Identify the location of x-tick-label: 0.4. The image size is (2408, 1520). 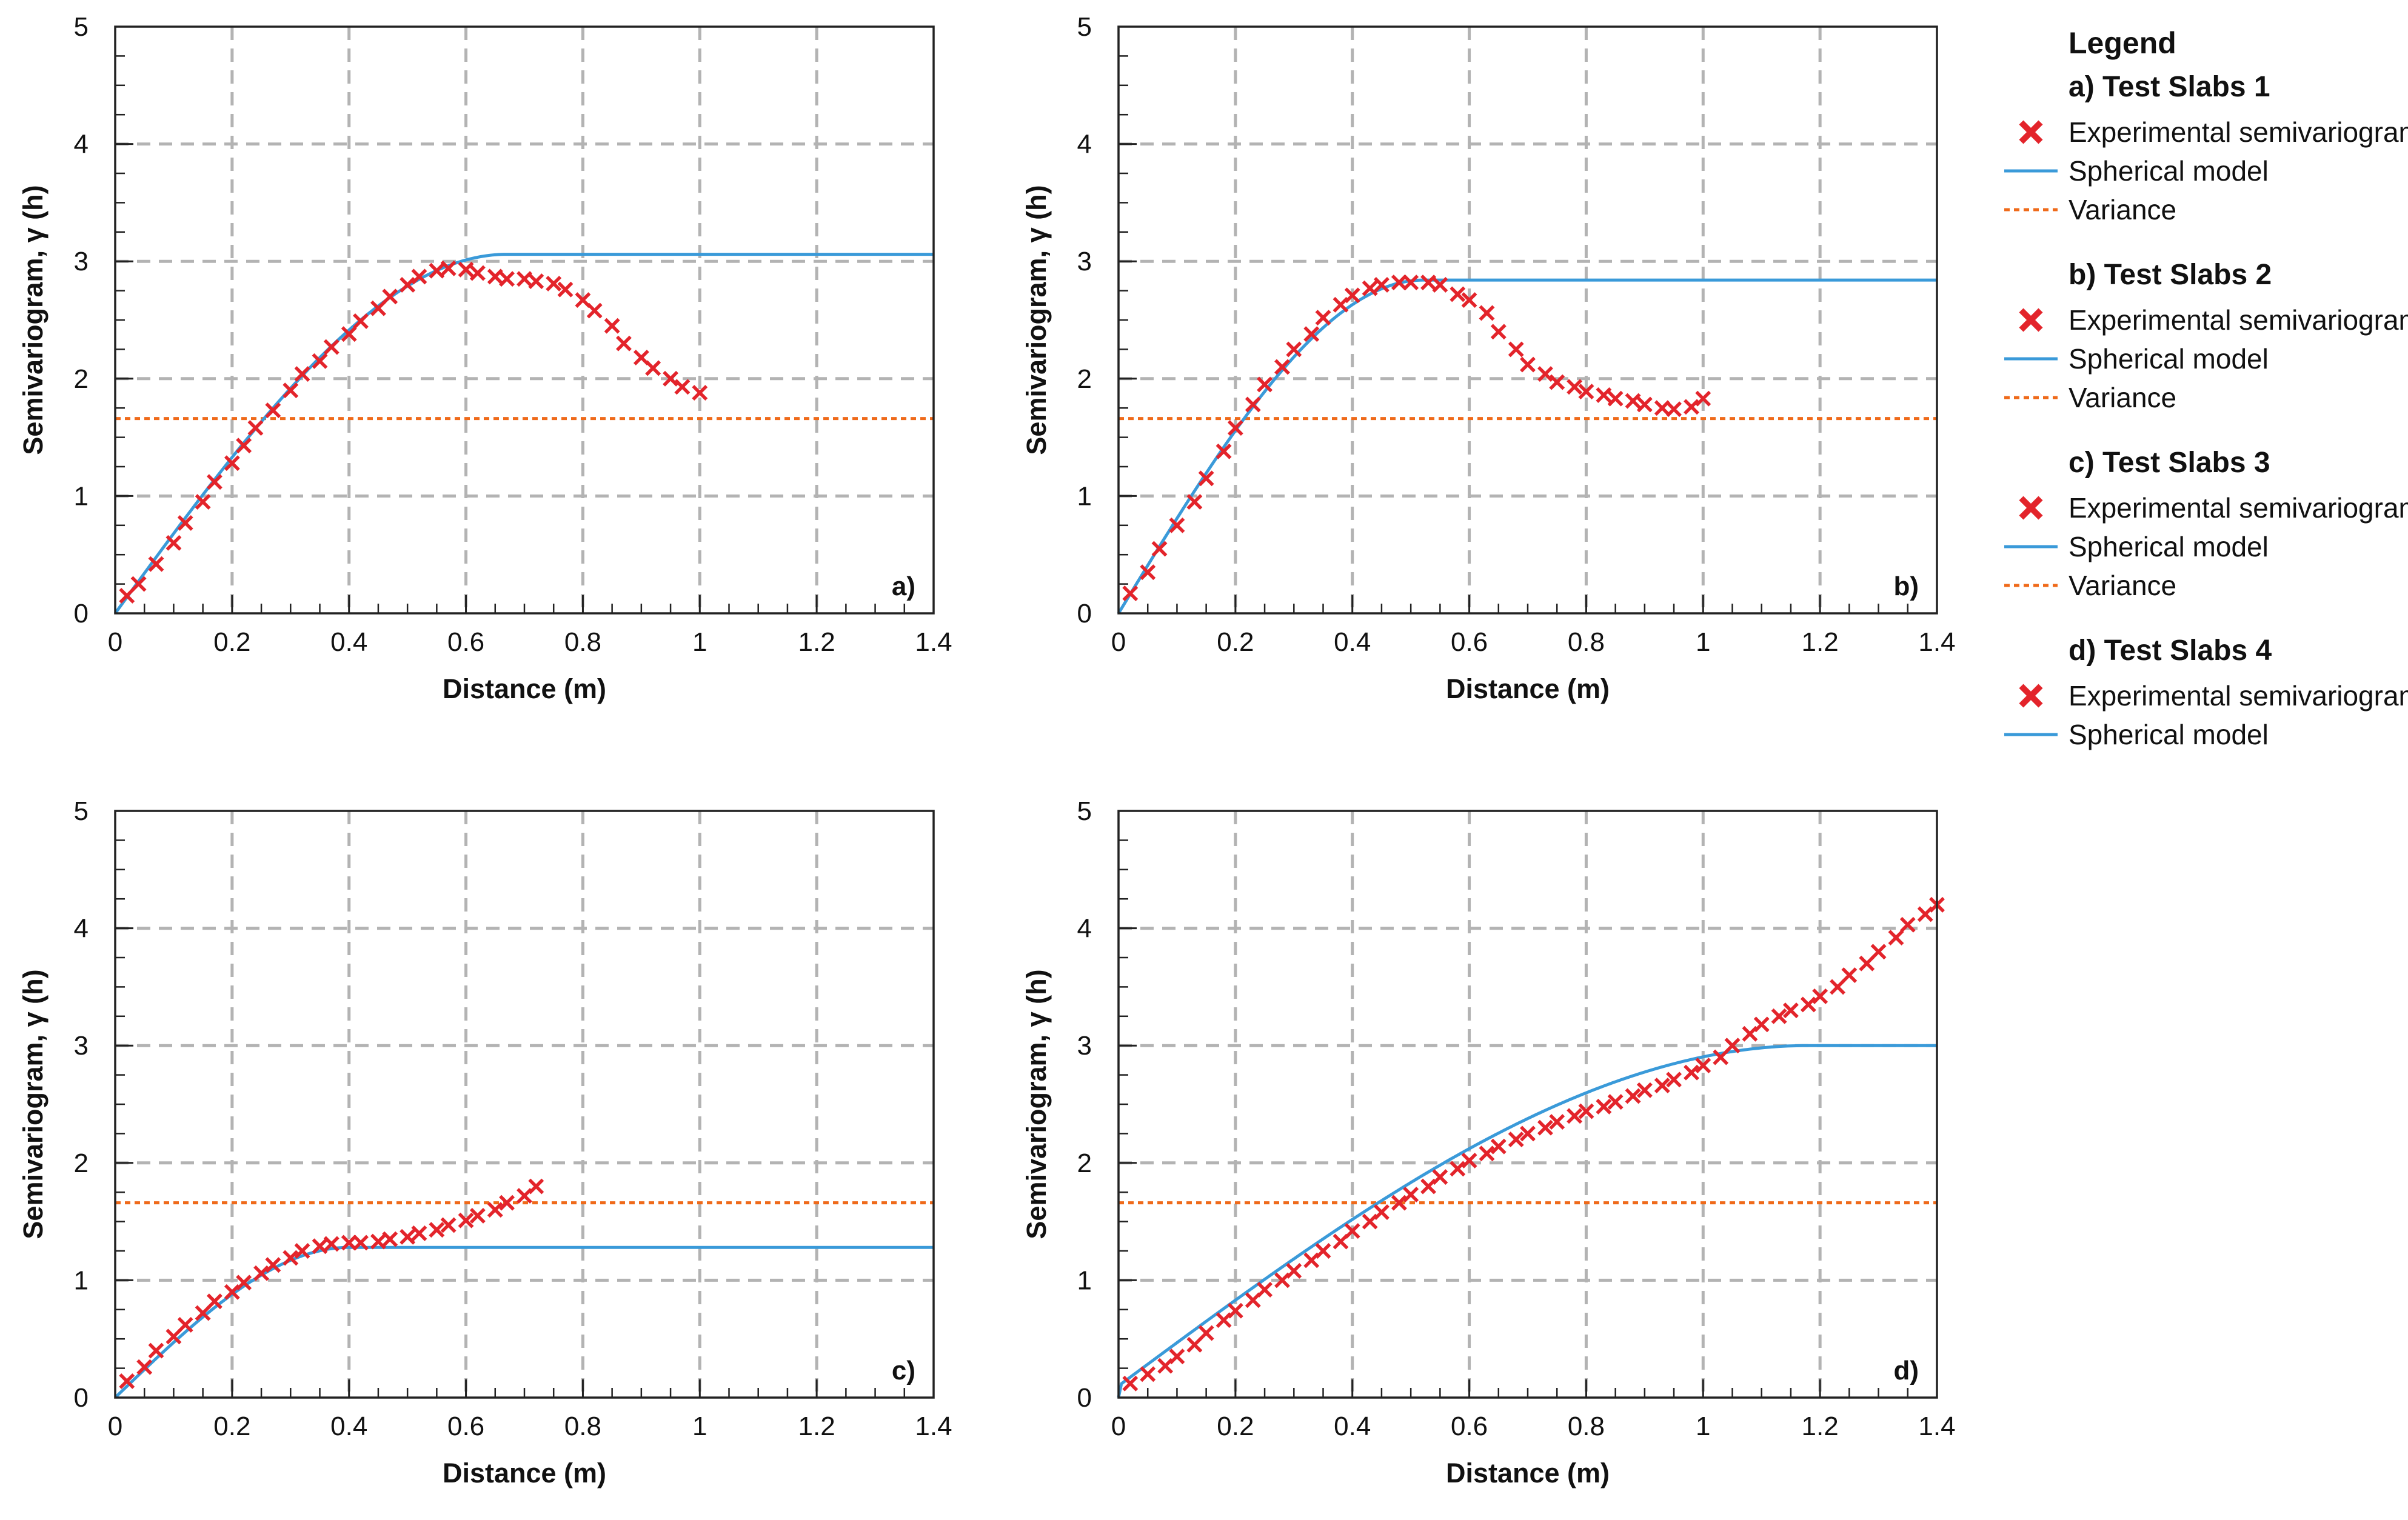
(1352, 642).